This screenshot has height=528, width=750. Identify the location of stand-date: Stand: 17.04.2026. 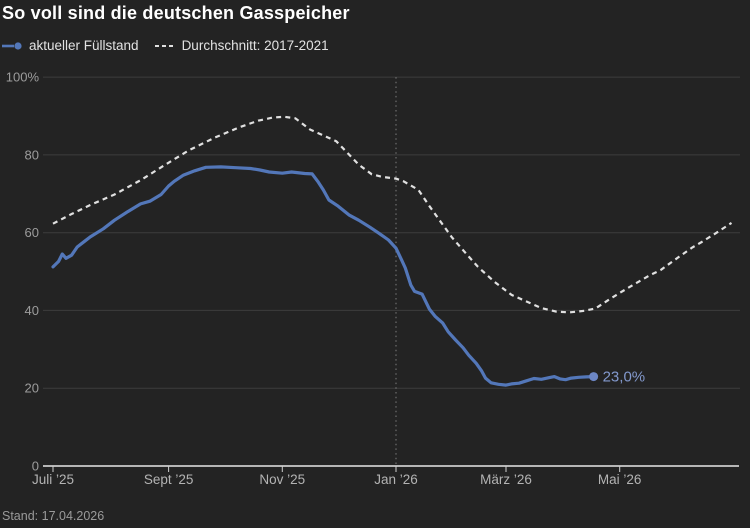
(53, 516).